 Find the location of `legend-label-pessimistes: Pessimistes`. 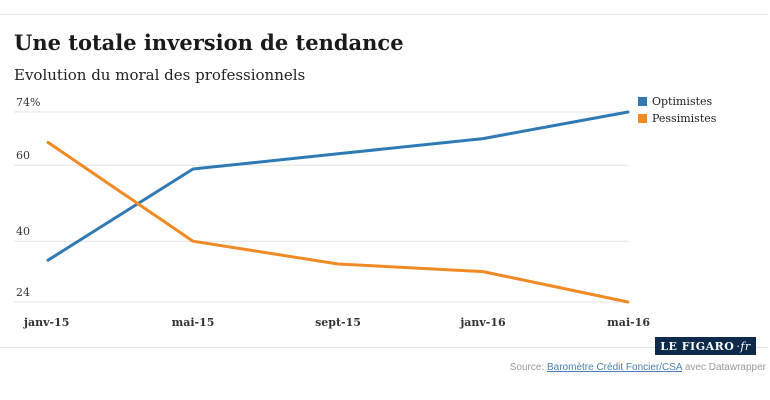

legend-label-pessimistes: Pessimistes is located at coordinates (684, 118).